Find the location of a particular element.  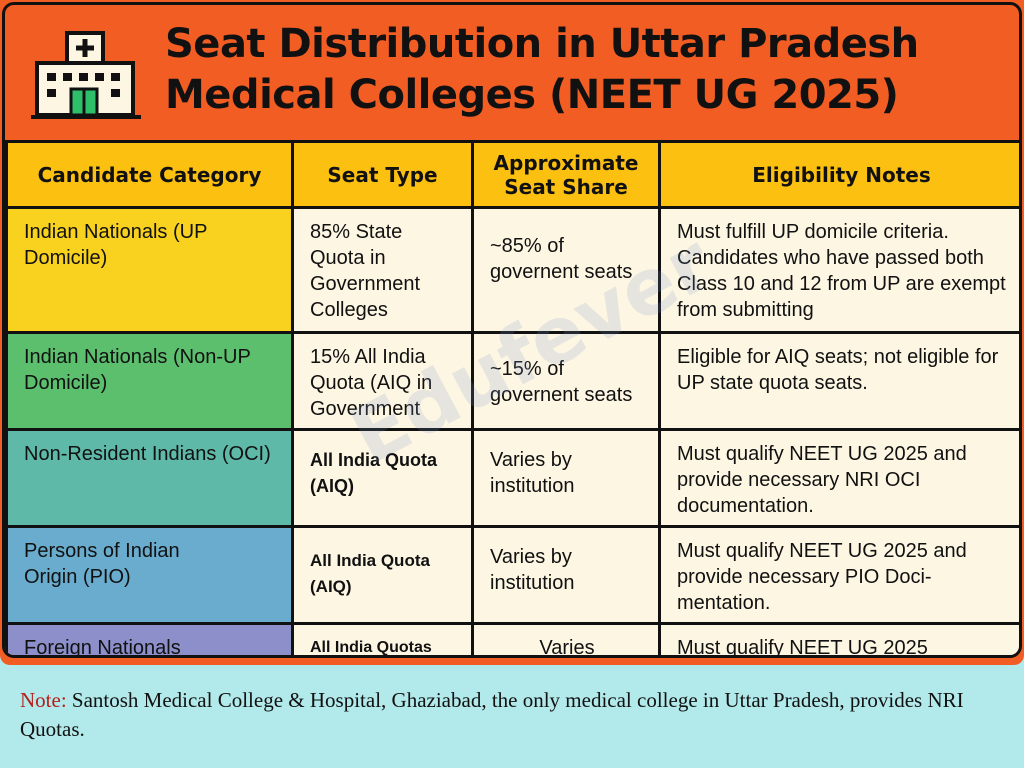

title-line-2: Medical Colleges (NEET UG 2025) is located at coordinates (532, 95).